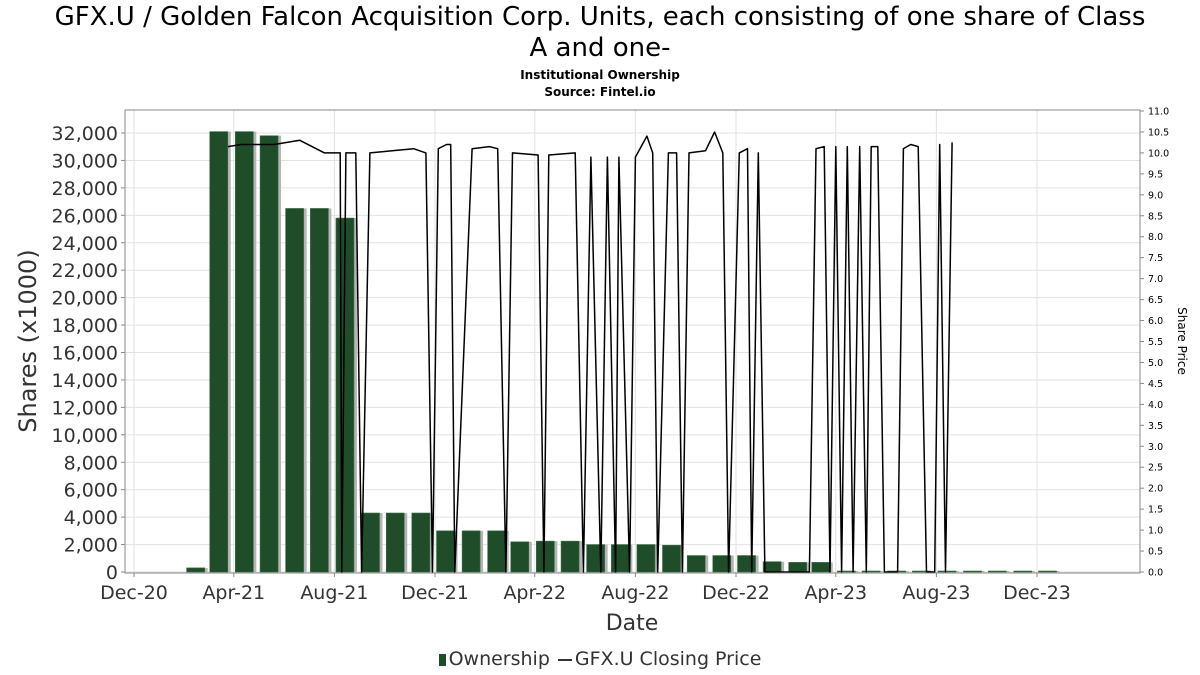 The height and width of the screenshot is (675, 1200). I want to click on y-tick-label: 0, so click(112, 573).